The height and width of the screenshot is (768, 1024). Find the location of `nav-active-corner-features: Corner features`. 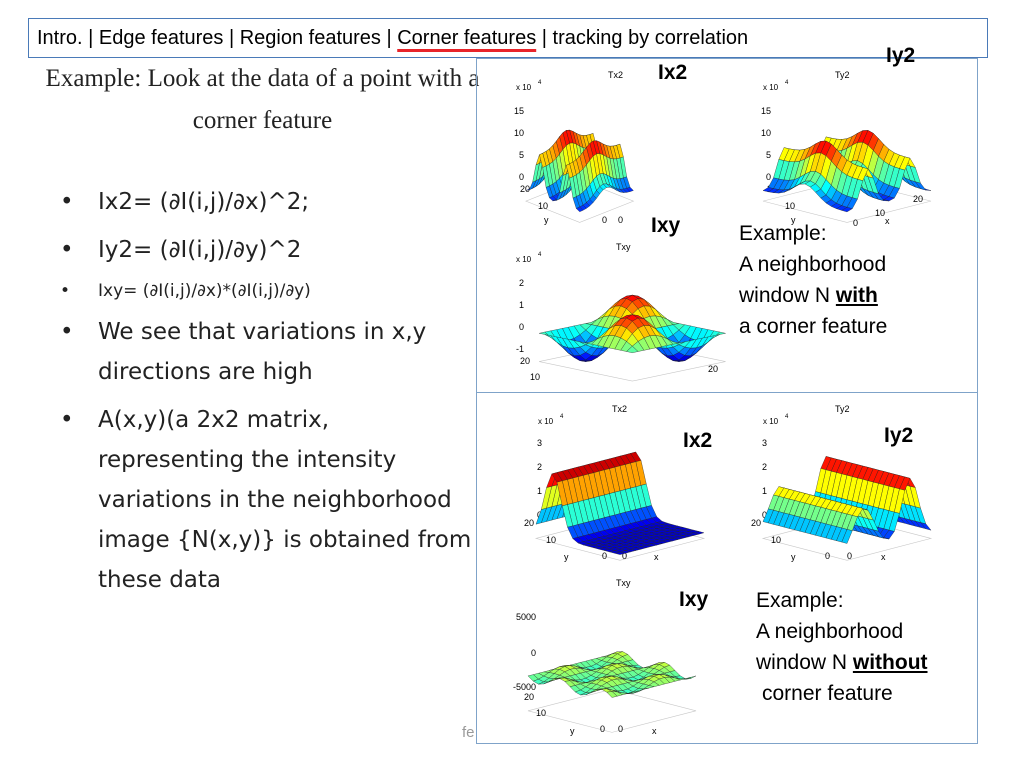

nav-active-corner-features: Corner features is located at coordinates (467, 38).